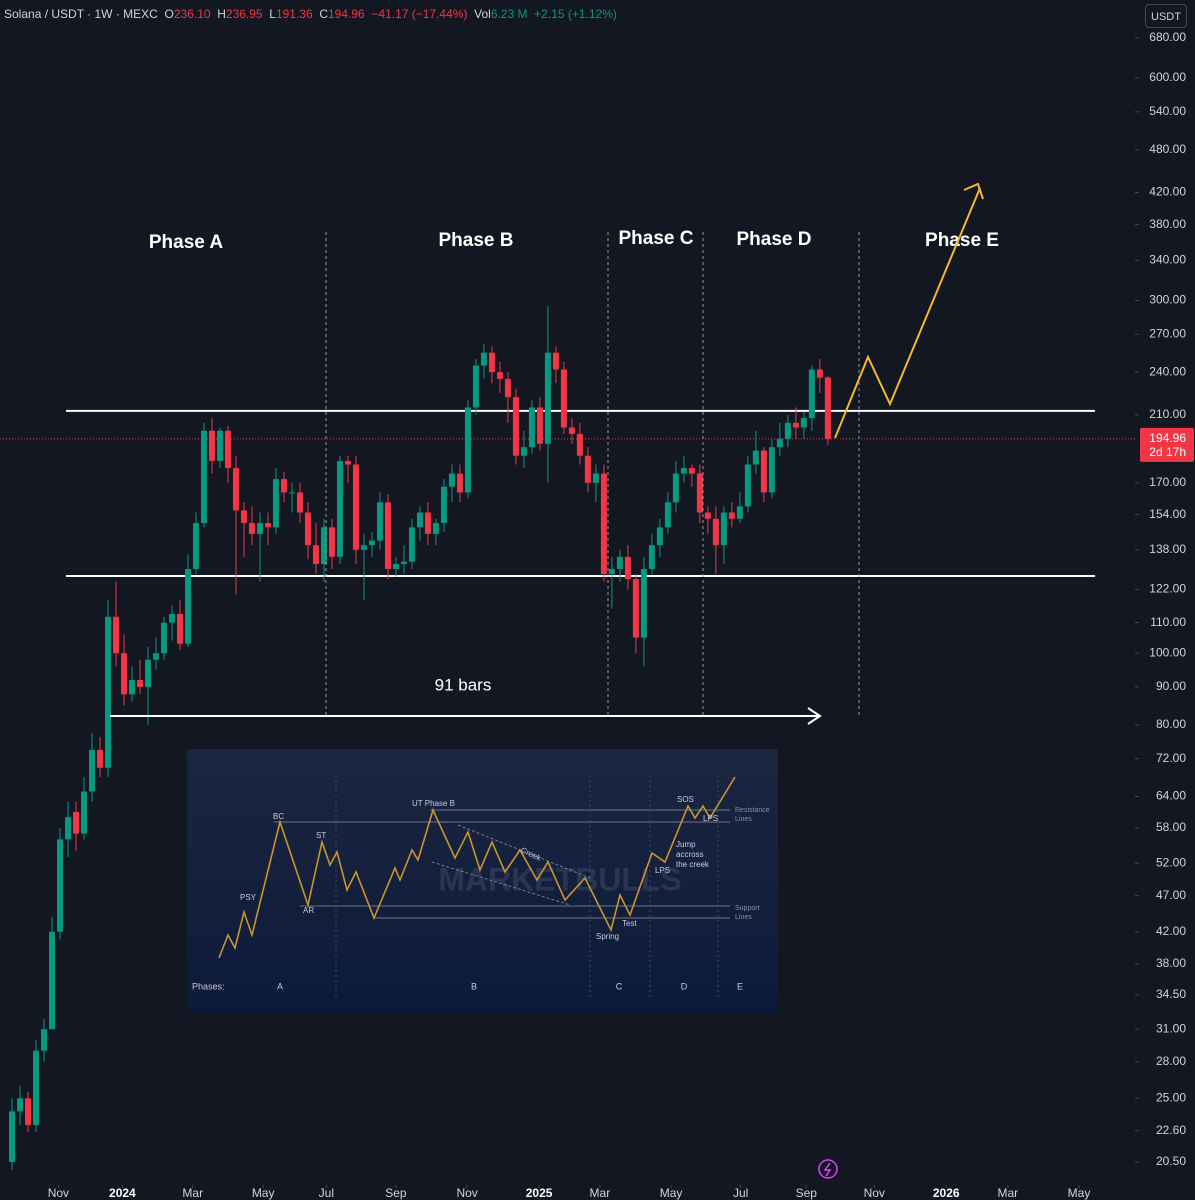 This screenshot has height=1200, width=1195. I want to click on phase-label: Phase A, so click(186, 242).